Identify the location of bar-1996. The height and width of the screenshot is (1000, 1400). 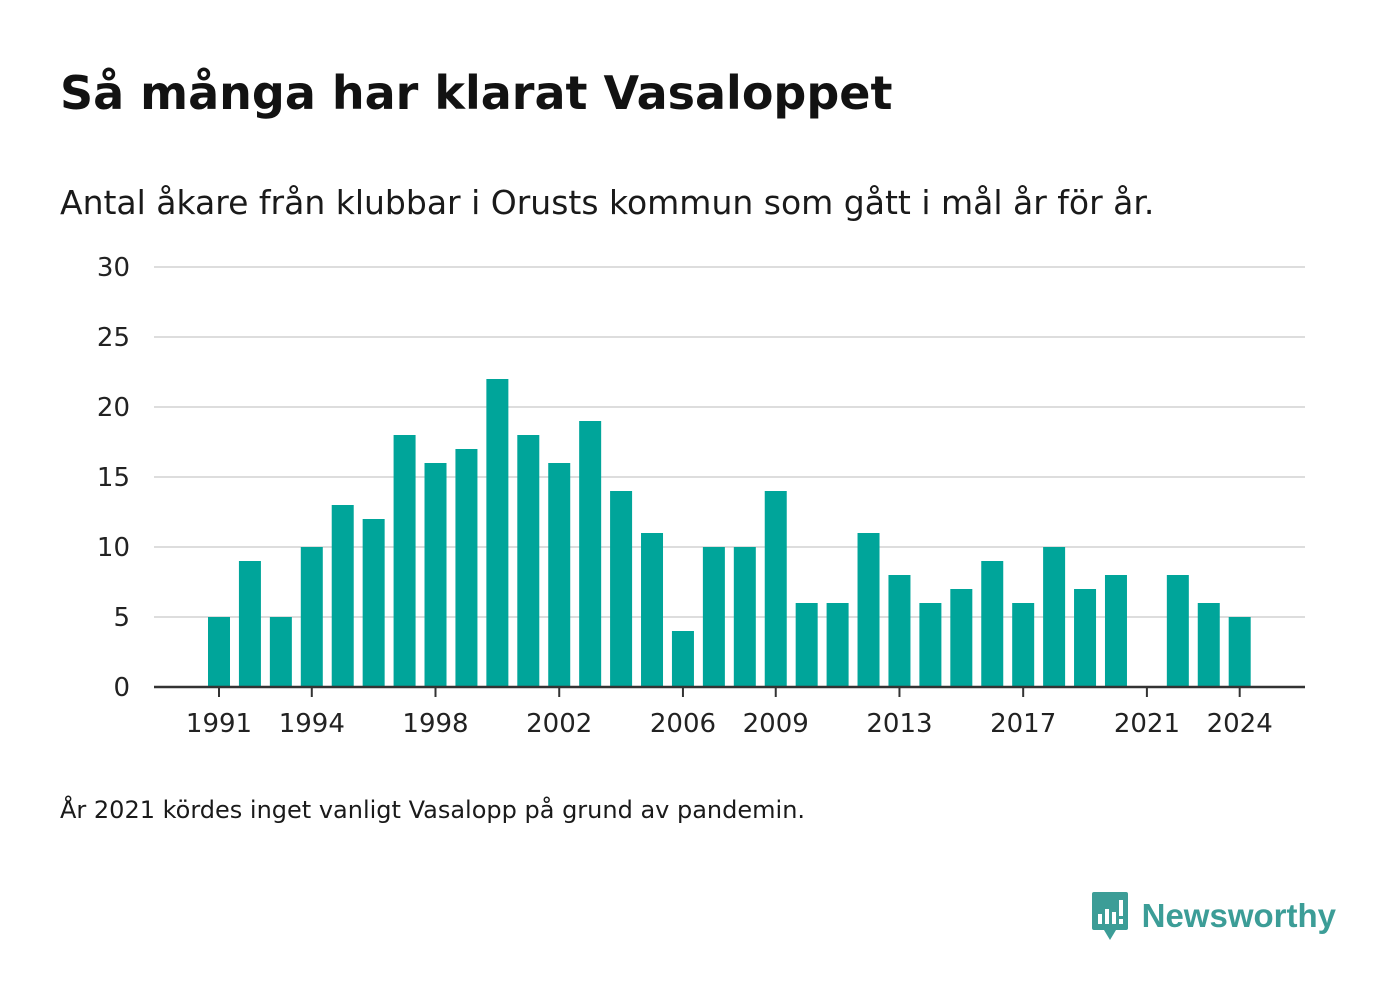
(373, 603).